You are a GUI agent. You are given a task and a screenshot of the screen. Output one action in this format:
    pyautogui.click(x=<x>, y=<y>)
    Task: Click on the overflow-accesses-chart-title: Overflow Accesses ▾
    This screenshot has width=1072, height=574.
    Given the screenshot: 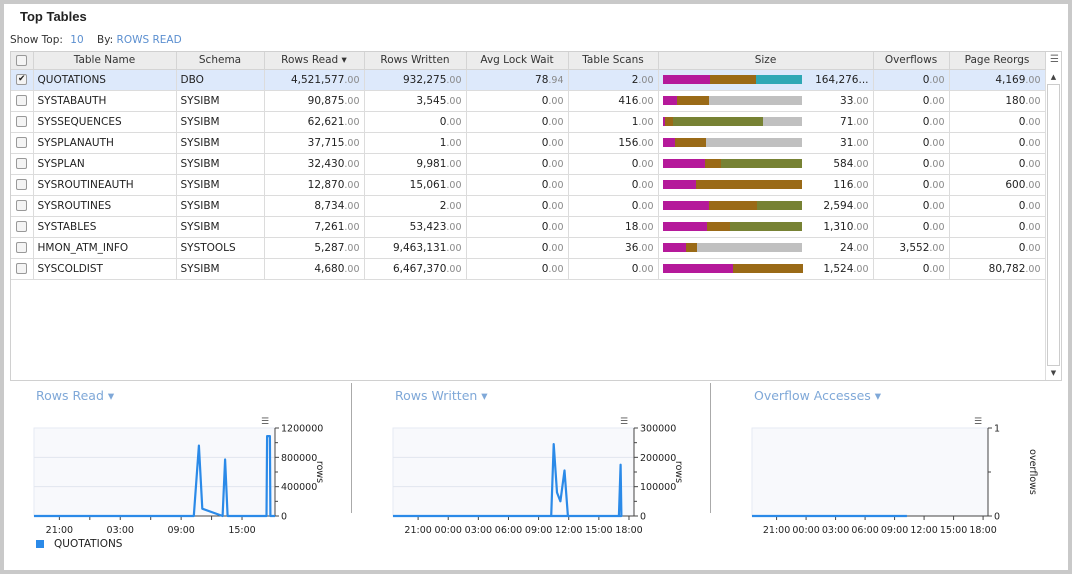 What is the action you would take?
    pyautogui.click(x=818, y=395)
    